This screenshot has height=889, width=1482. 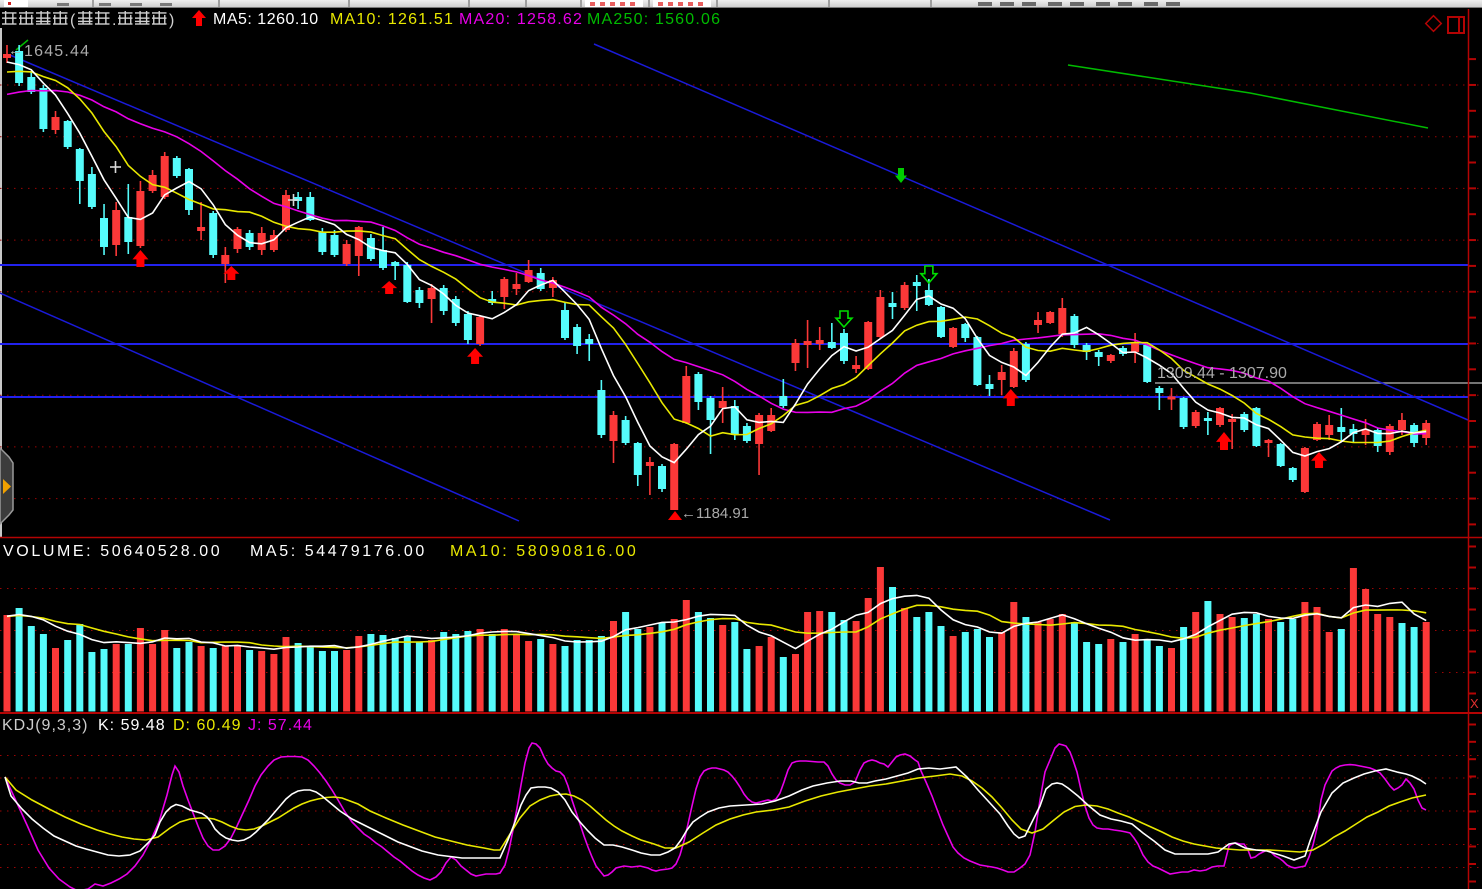 I want to click on svg-text: MA250: 1560.06, so click(x=654, y=19).